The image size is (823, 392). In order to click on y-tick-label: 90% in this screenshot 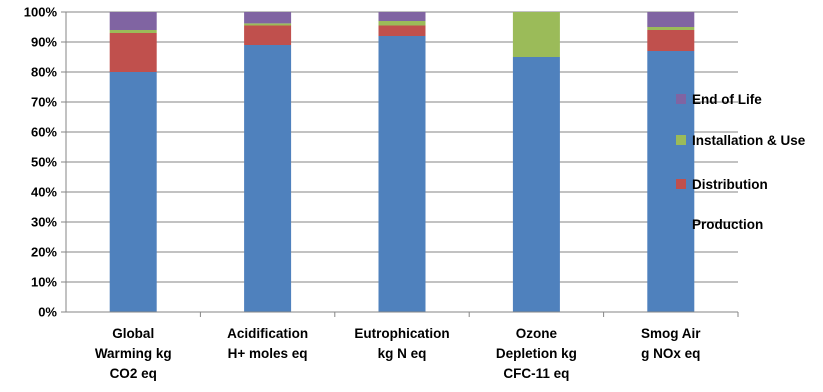, I will do `click(44, 42)`.